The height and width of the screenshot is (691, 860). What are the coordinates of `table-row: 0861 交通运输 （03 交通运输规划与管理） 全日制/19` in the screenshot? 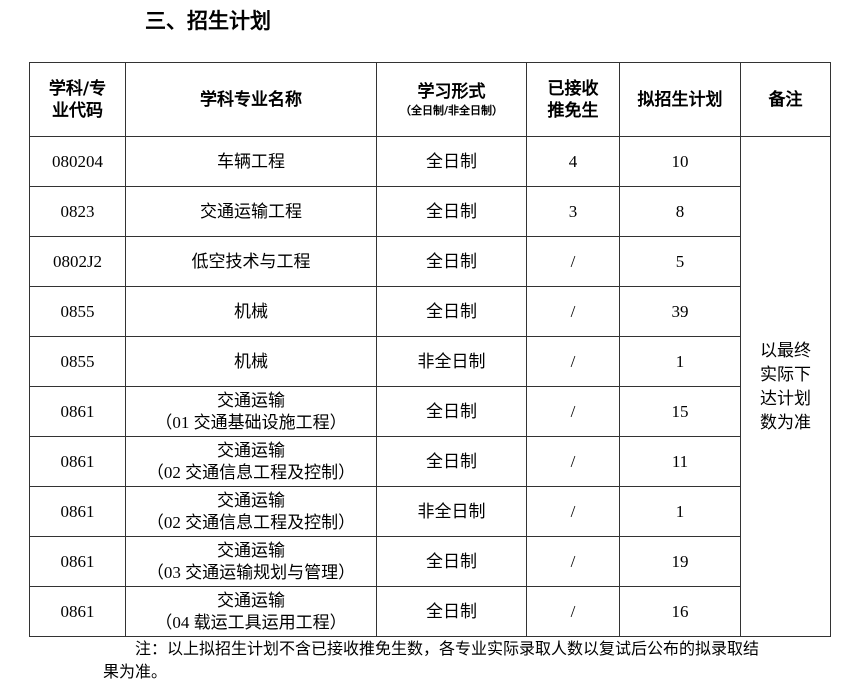 It's located at (430, 561).